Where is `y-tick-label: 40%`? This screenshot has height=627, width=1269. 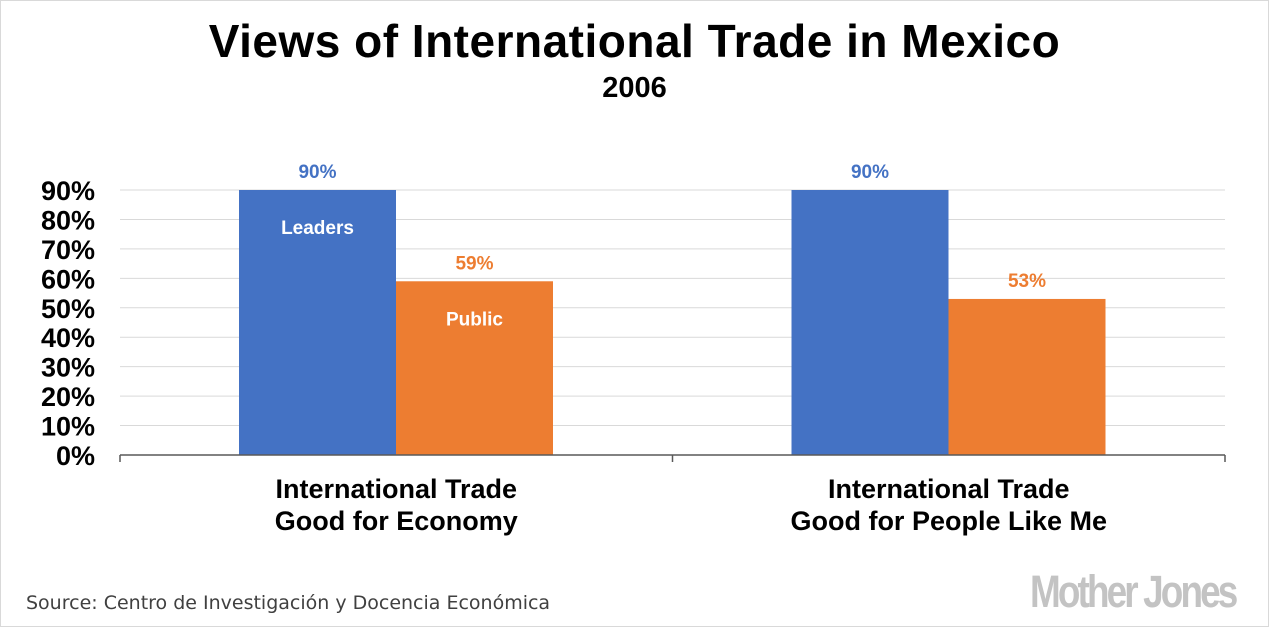 y-tick-label: 40% is located at coordinates (68, 338).